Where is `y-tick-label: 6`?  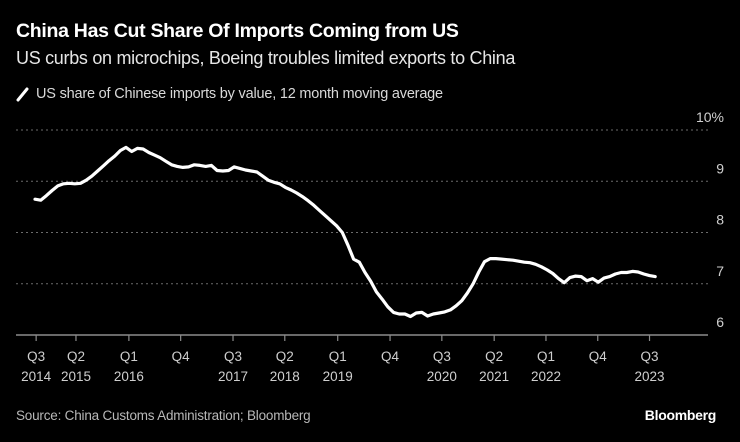
y-tick-label: 6 is located at coordinates (720, 322).